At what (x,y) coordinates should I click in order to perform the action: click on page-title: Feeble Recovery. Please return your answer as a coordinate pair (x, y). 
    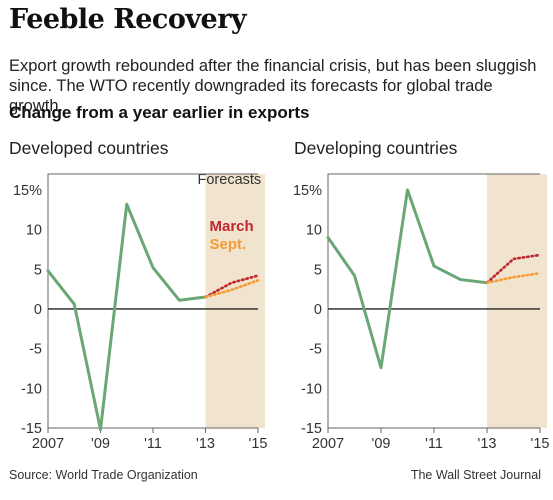
    Looking at the image, I should click on (128, 19).